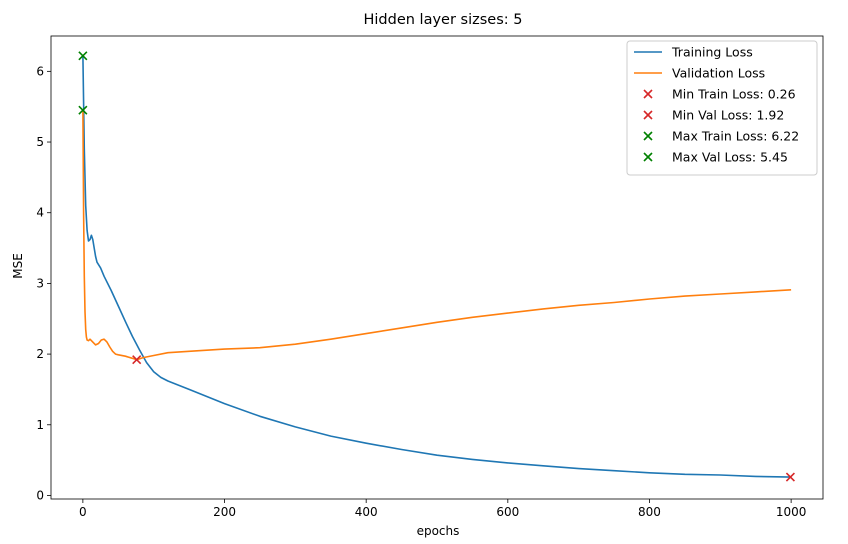 The image size is (848, 544). What do you see at coordinates (438, 531) in the screenshot?
I see `x-axis-label: epochs` at bounding box center [438, 531].